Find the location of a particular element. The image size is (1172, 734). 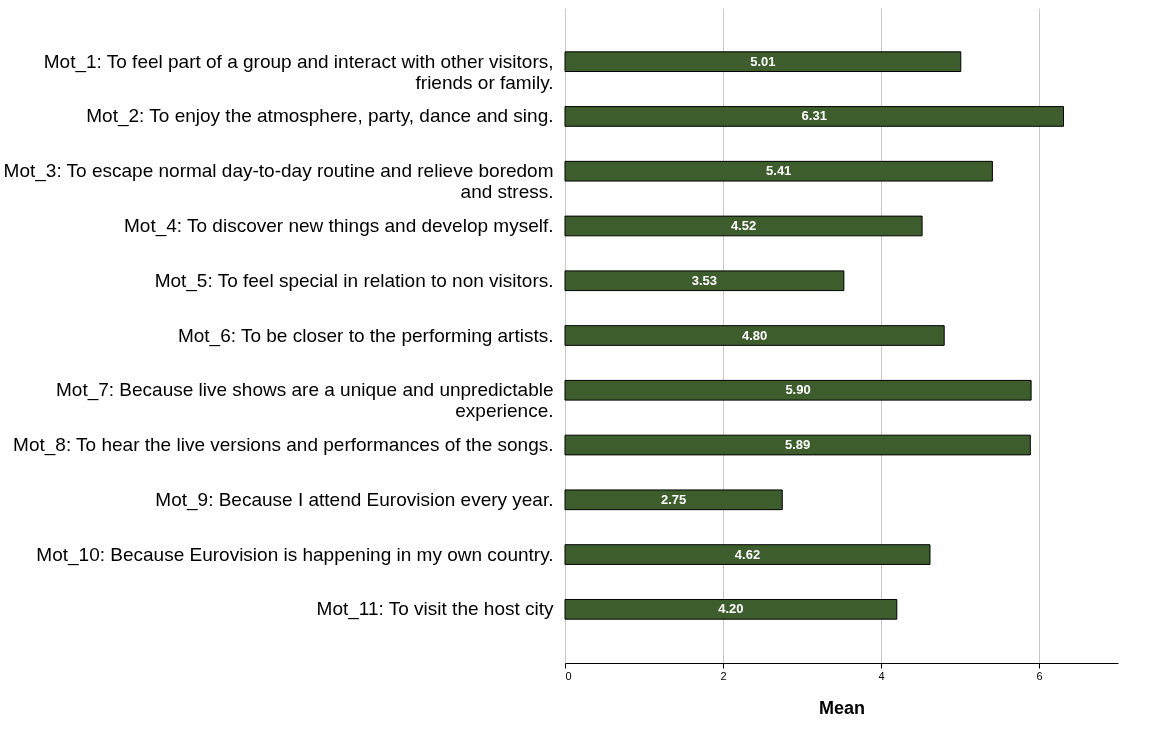

data-label: 4.52 is located at coordinates (743, 225).